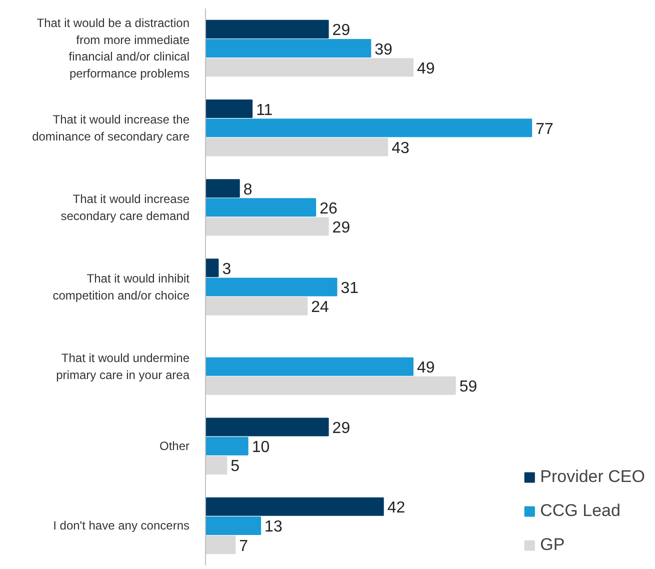  Describe the element at coordinates (329, 209) in the screenshot. I see `data-label: 26` at that location.